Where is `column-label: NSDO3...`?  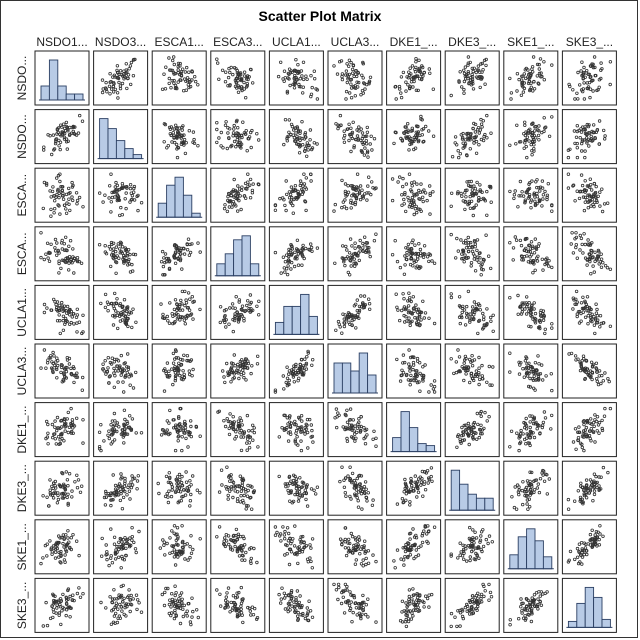
column-label: NSDO3... is located at coordinates (120, 42).